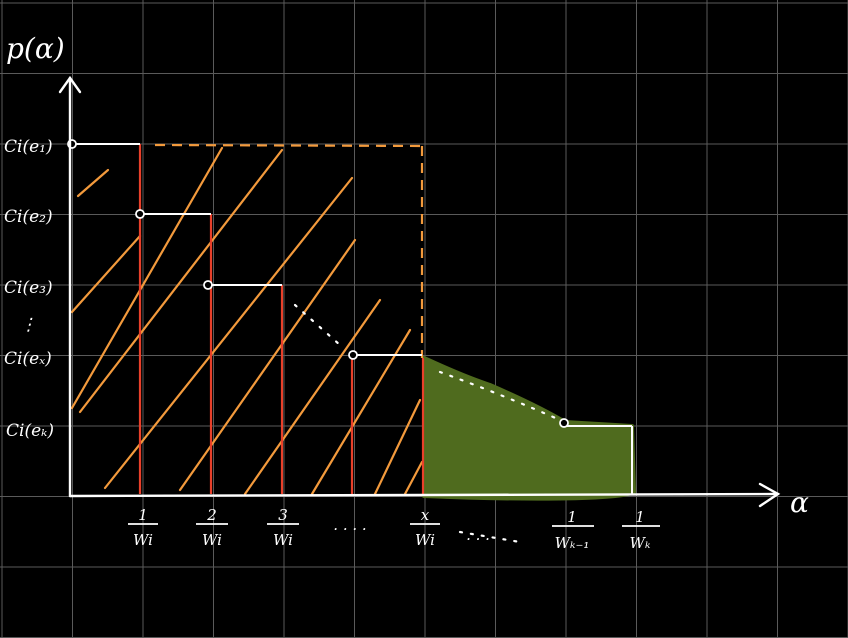 The width and height of the screenshot is (848, 638). I want to click on svg-text: x, so click(425, 515).